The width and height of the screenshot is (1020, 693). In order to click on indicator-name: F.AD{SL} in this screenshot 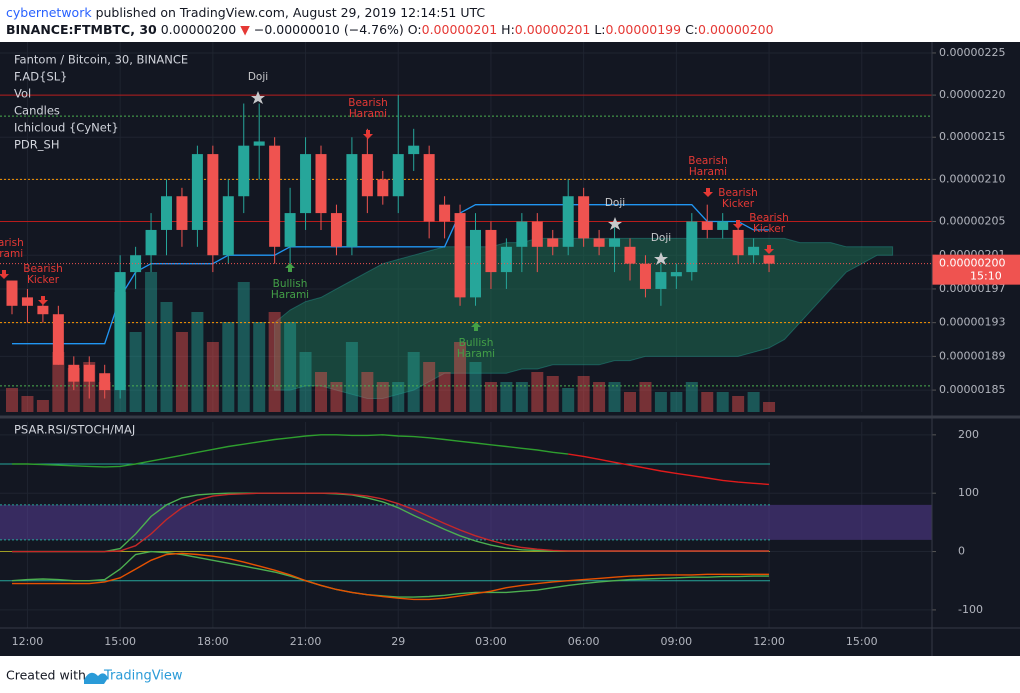, I will do `click(41, 77)`.